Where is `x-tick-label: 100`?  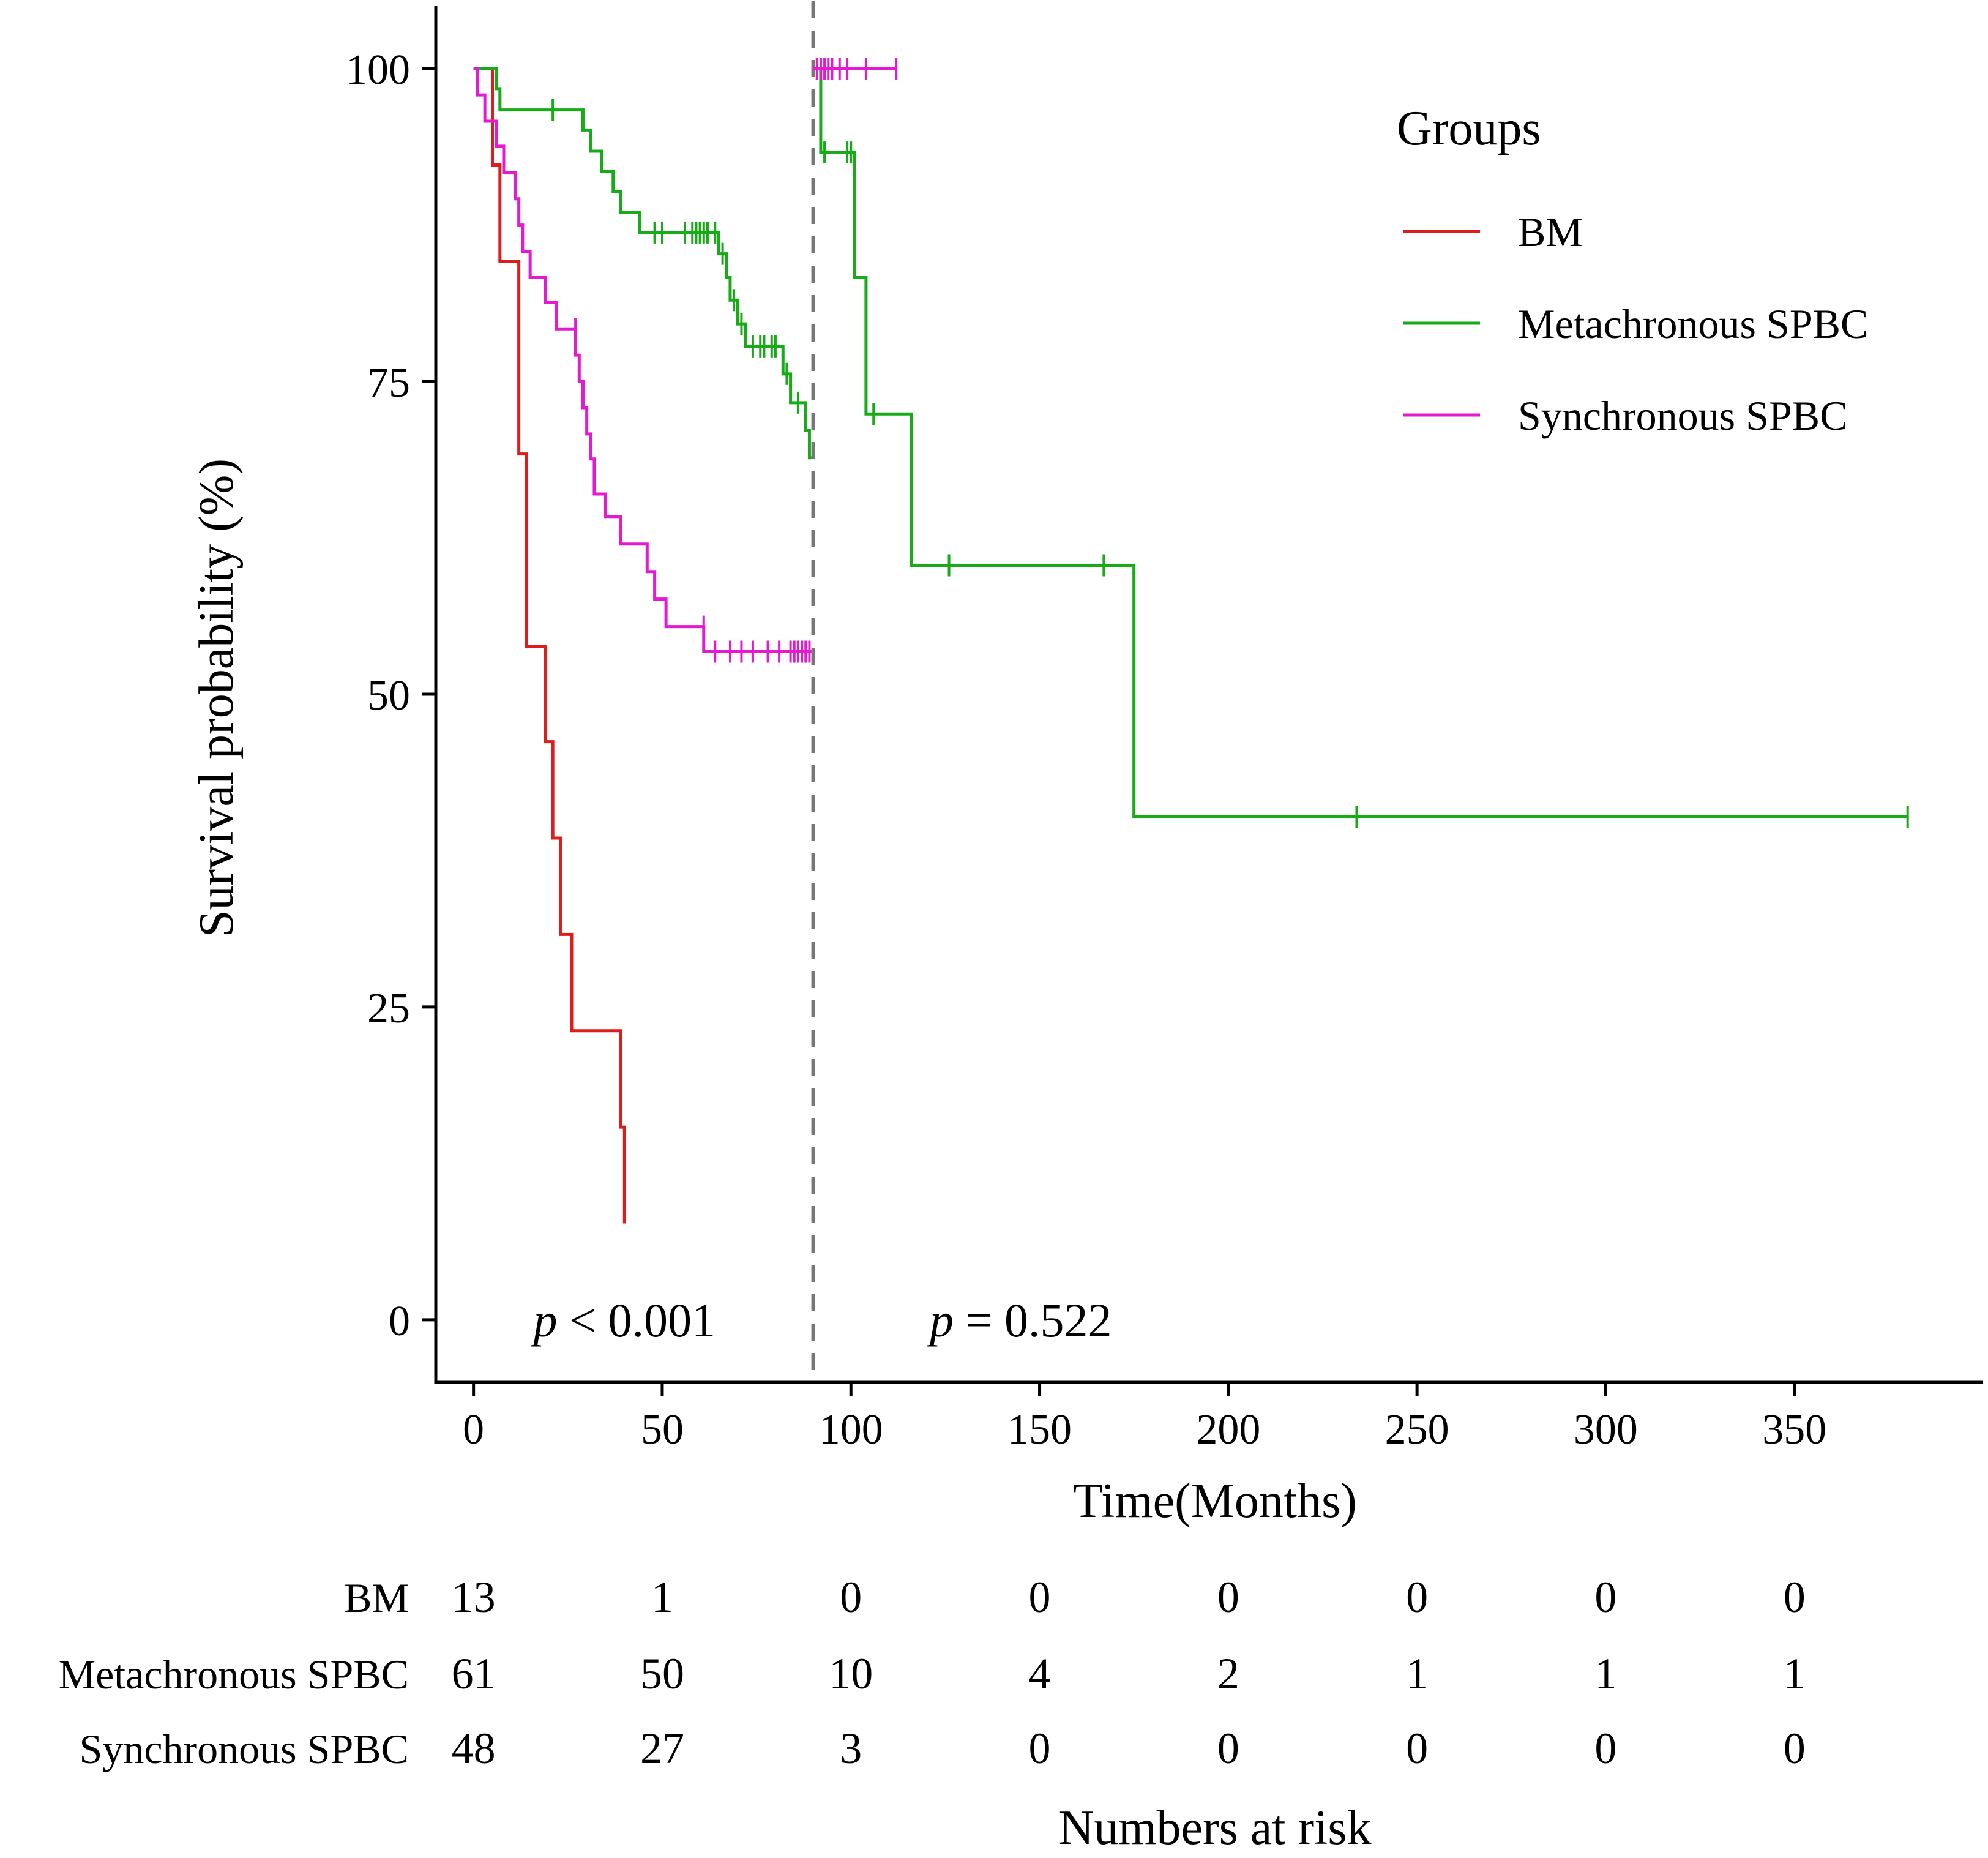
x-tick-label: 100 is located at coordinates (851, 1430).